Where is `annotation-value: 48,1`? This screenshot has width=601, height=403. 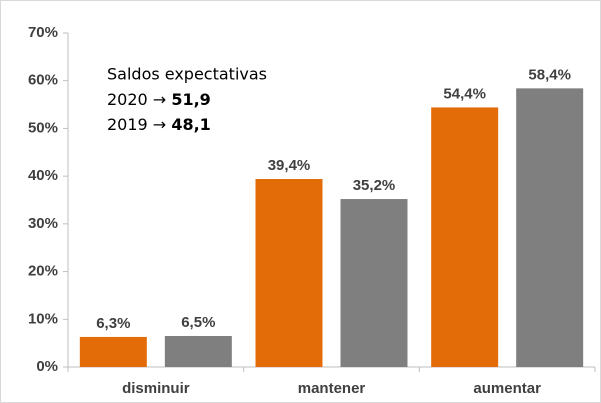 annotation-value: 48,1 is located at coordinates (190, 124).